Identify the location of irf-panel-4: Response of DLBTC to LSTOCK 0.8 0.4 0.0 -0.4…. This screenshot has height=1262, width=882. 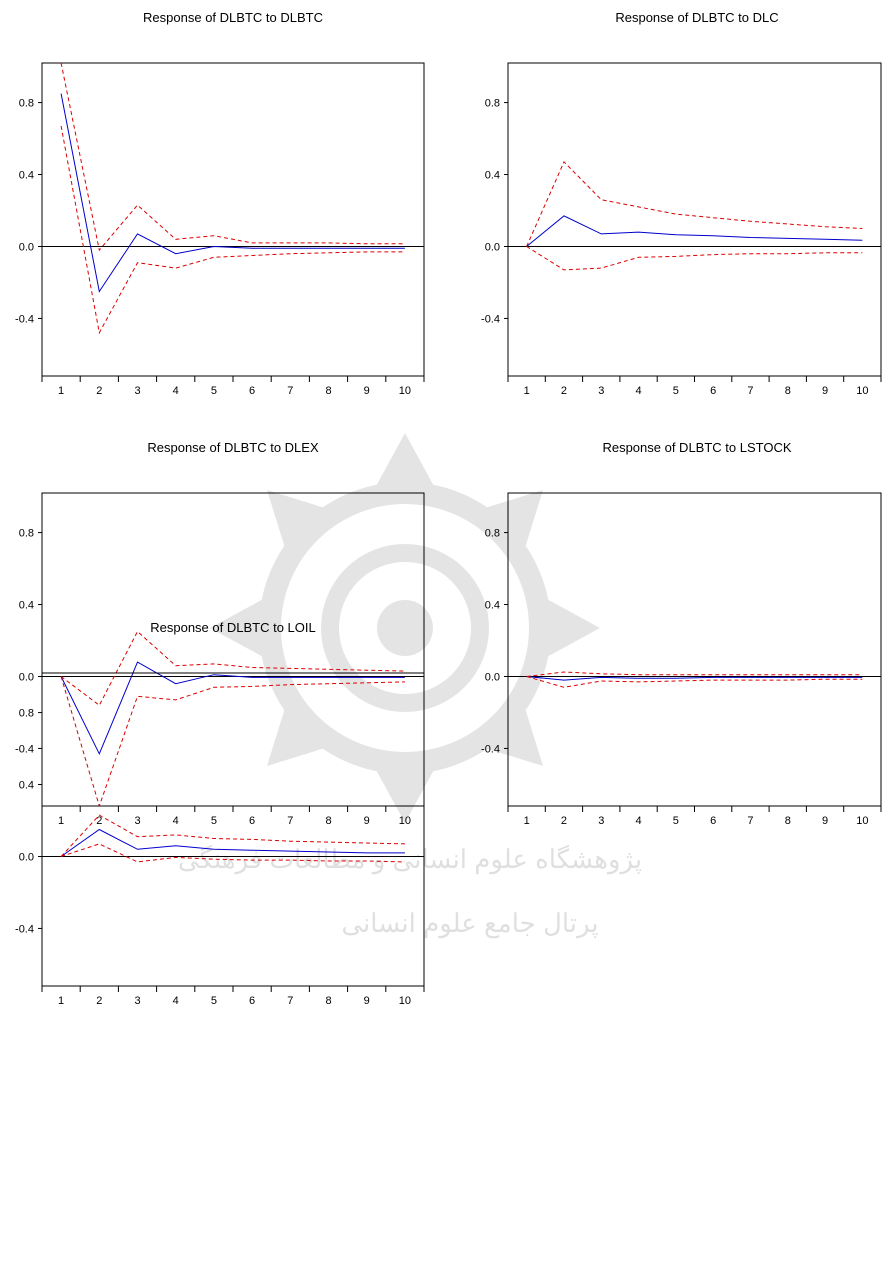
(681, 633).